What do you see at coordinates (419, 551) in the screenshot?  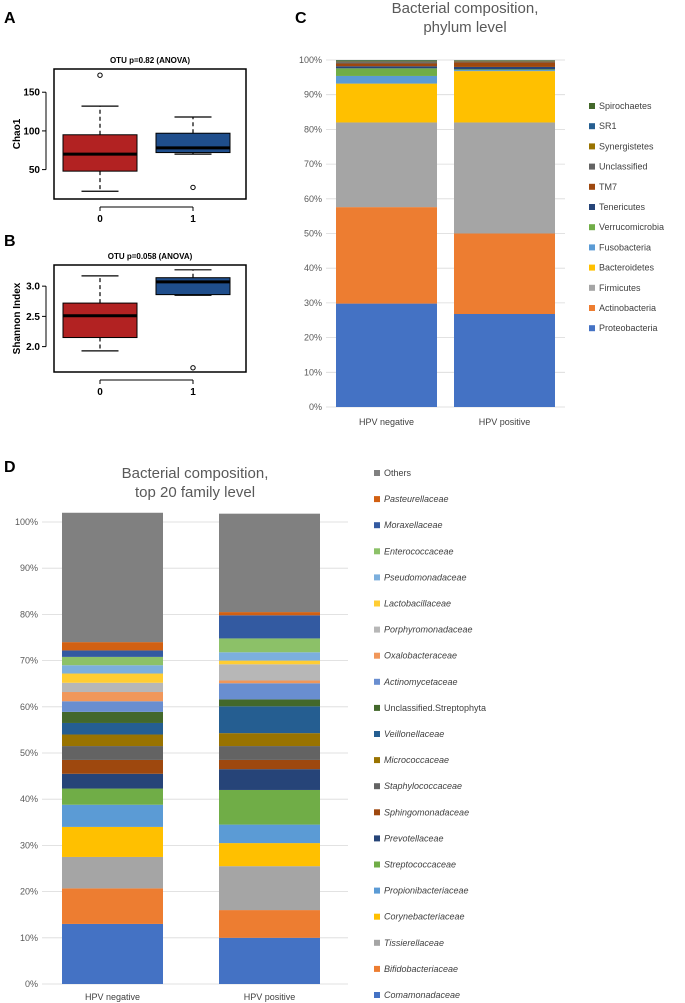 I see `legend-label: Enterococcaceae` at bounding box center [419, 551].